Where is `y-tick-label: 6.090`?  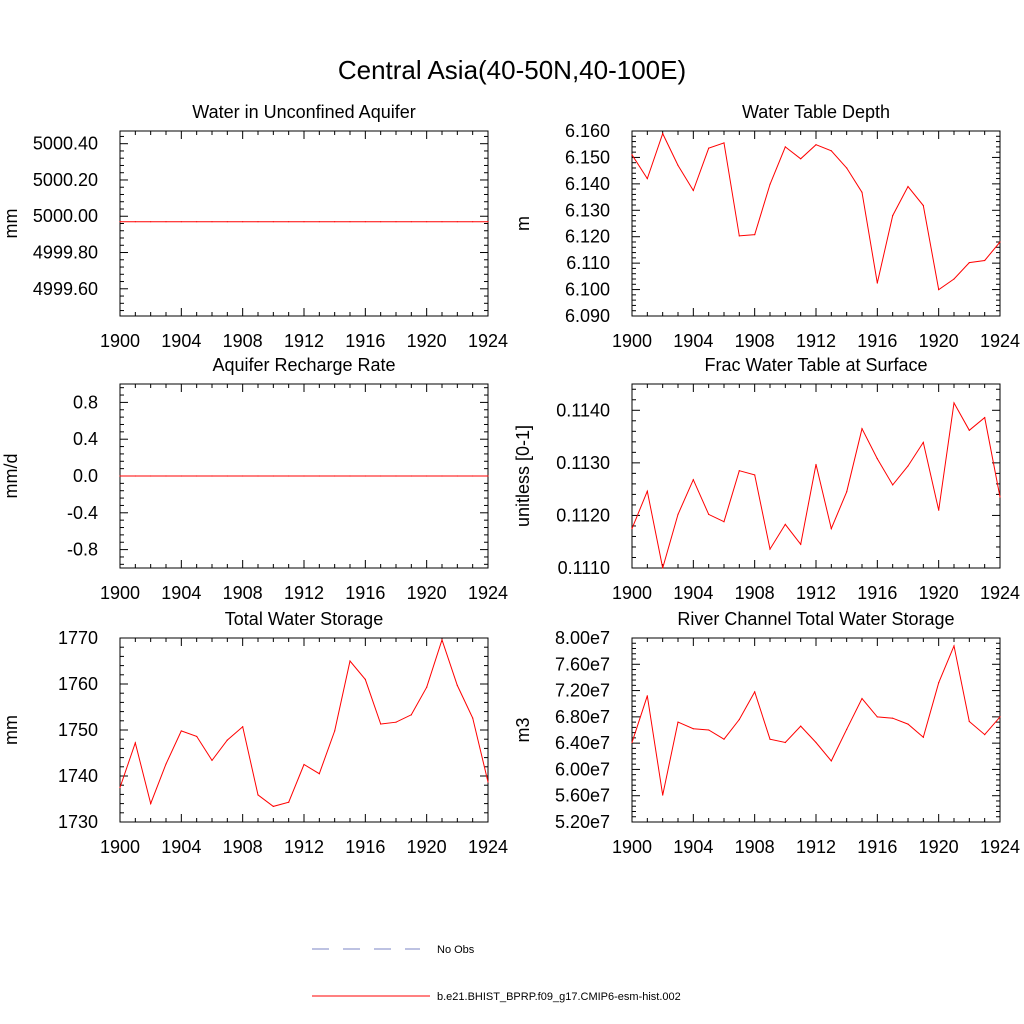
y-tick-label: 6.090 is located at coordinates (587, 316).